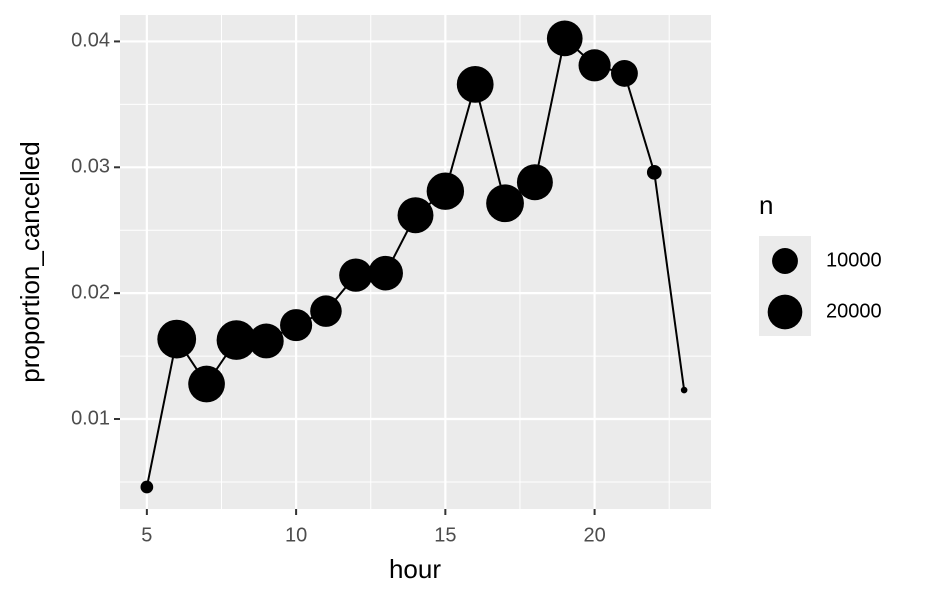  What do you see at coordinates (296, 535) in the screenshot?
I see `x-tick-label: 10` at bounding box center [296, 535].